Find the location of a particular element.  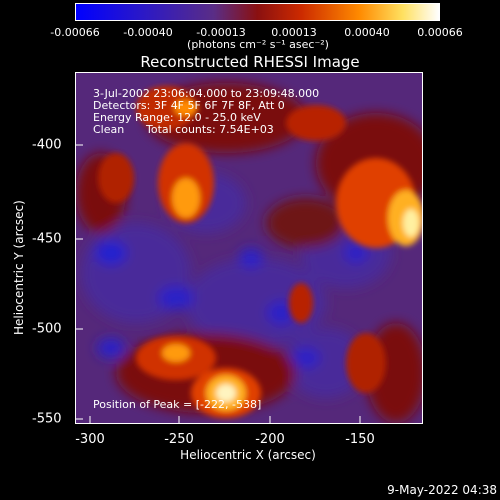

y-axis-label: Heliocentric Y (arcsec) is located at coordinates (19, 267).